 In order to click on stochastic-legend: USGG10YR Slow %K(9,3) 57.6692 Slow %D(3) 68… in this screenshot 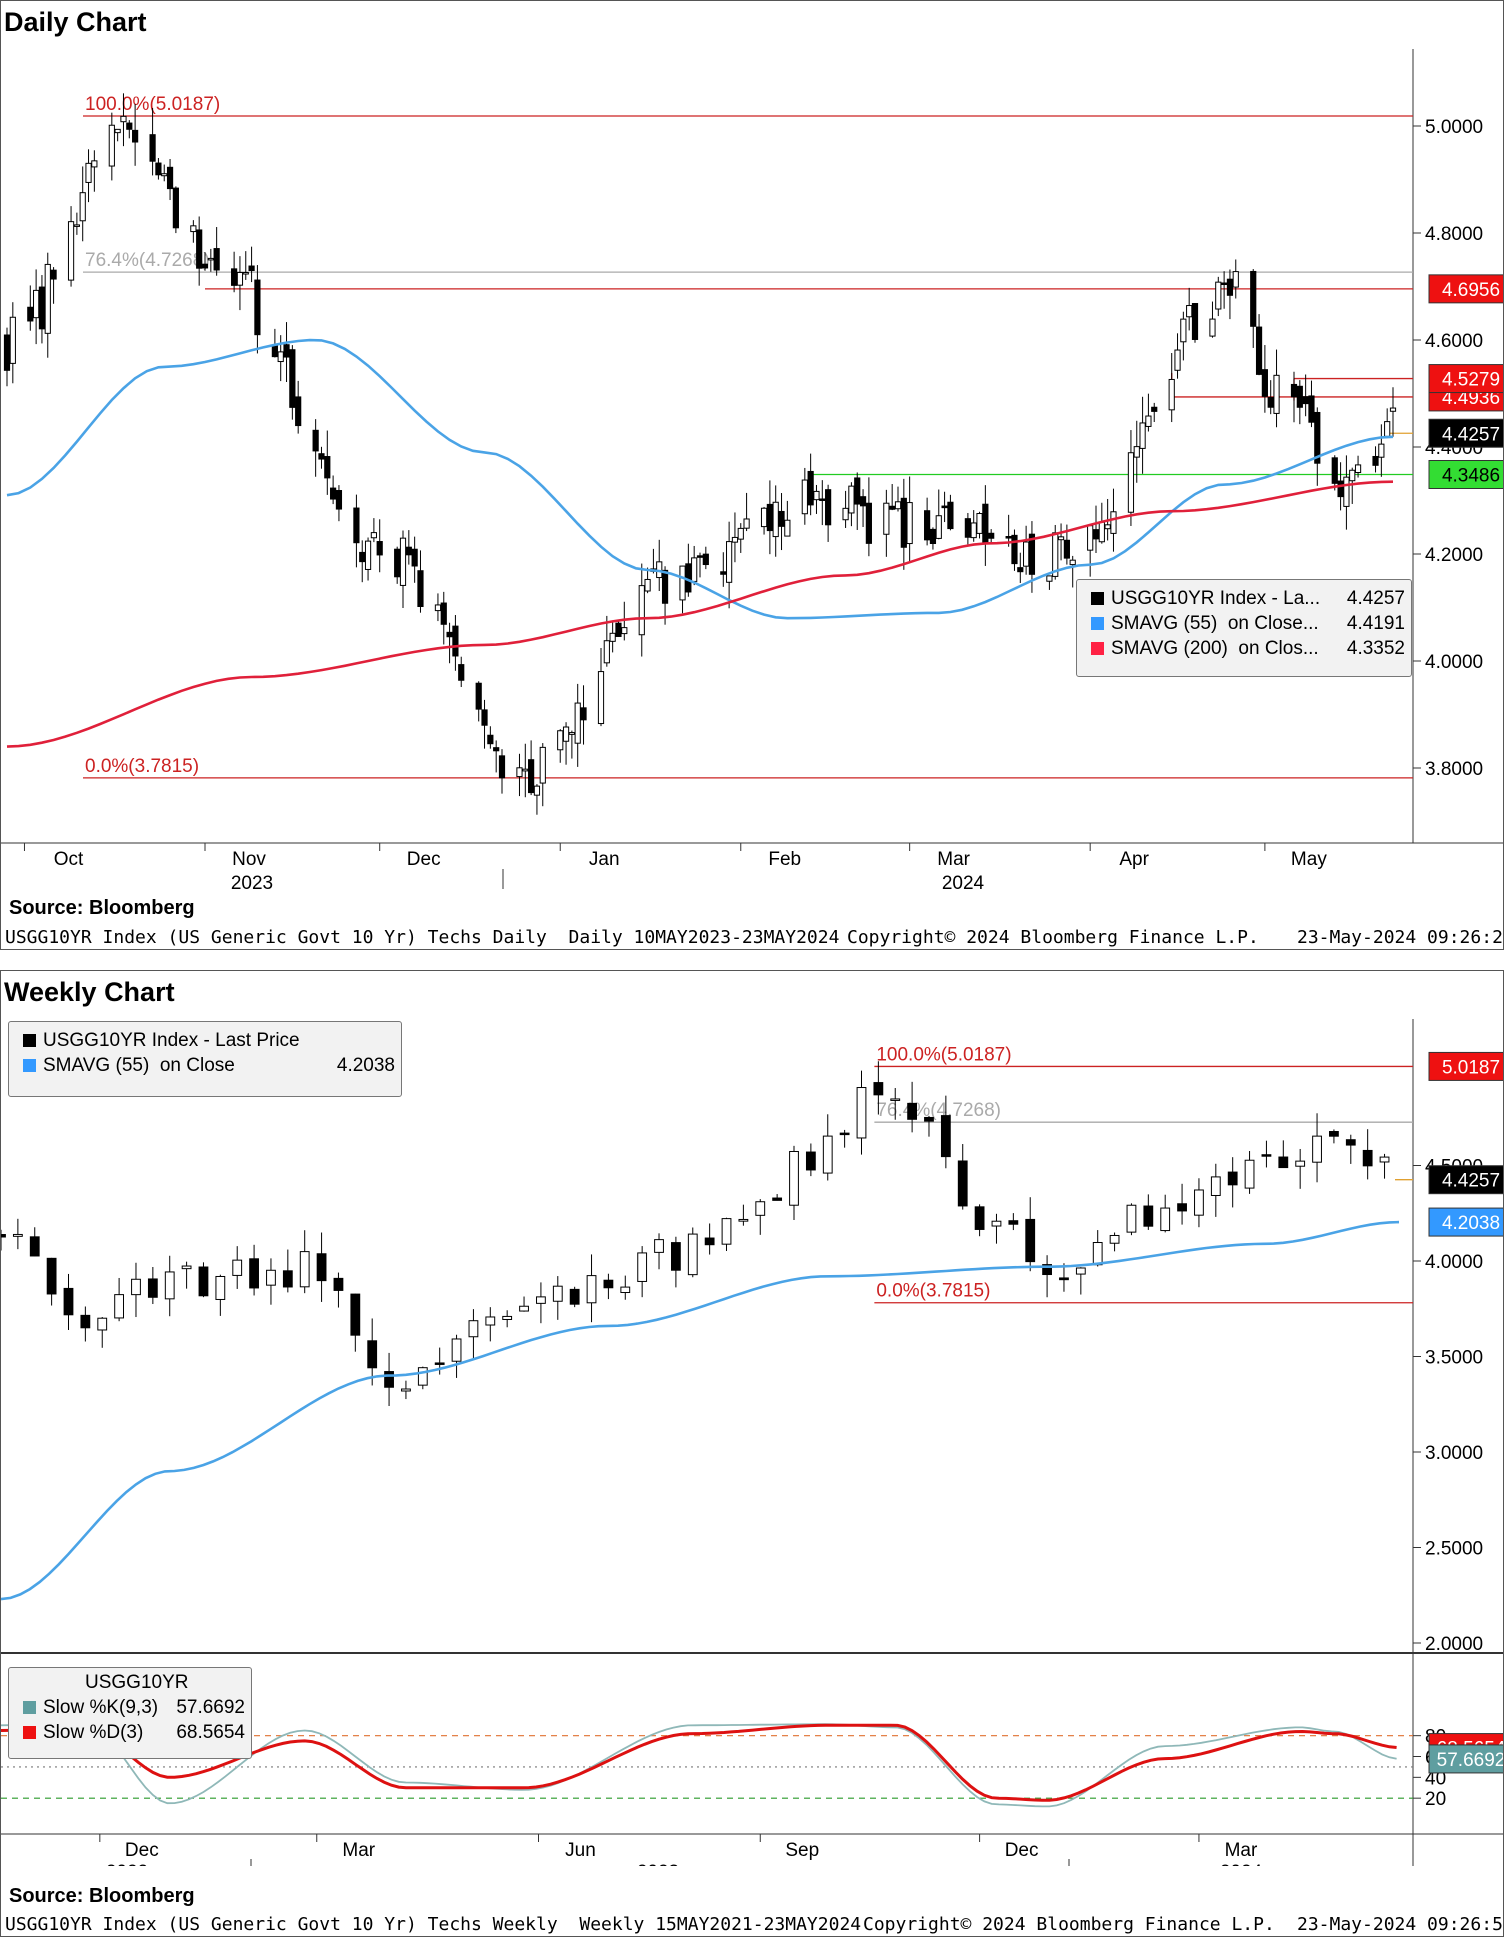, I will do `click(130, 1713)`.